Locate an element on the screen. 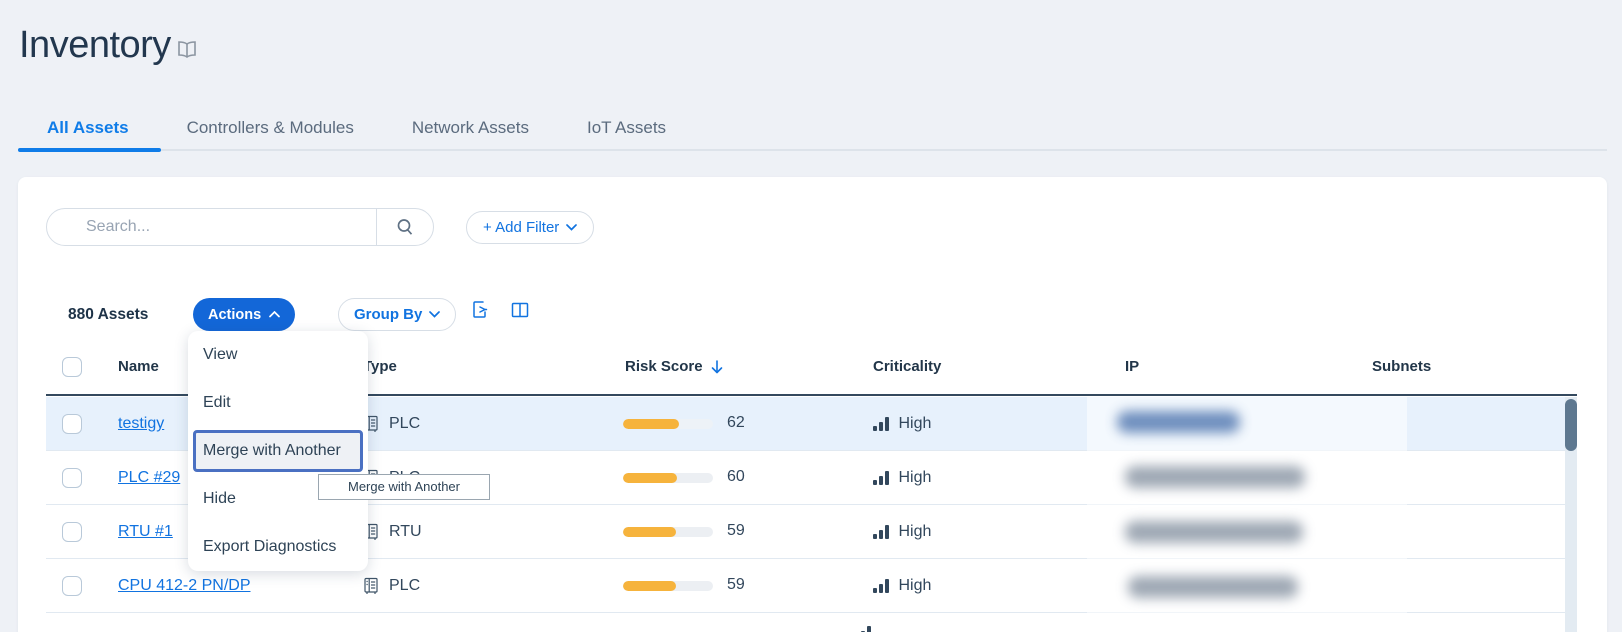 The width and height of the screenshot is (1622, 632). asset-name-link: CPU 412-2 PN/DP is located at coordinates (184, 585).